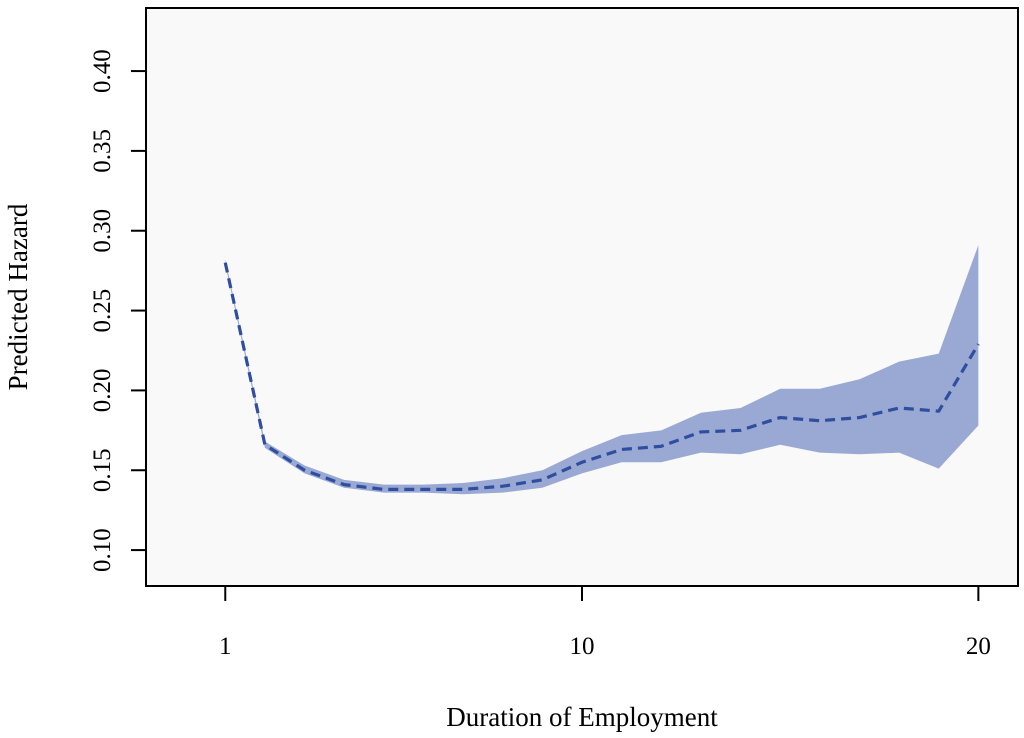  I want to click on y-tick-label: 0.15, so click(102, 470).